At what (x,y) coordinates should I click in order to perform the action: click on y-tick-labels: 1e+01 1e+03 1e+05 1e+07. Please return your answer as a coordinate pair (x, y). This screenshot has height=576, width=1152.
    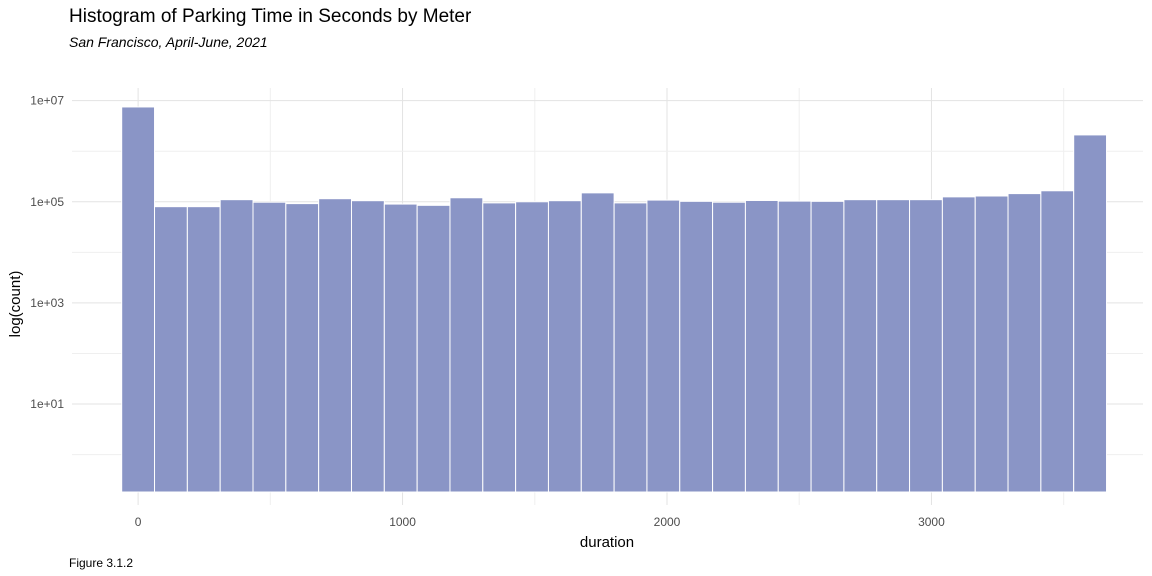
    Looking at the image, I should click on (47, 252).